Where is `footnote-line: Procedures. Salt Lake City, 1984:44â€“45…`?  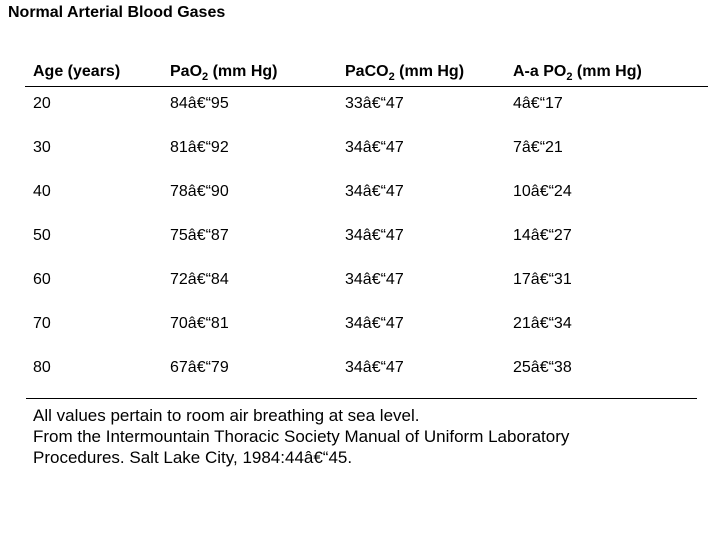
footnote-line: Procedures. Salt Lake City, 1984:44â€“45… is located at coordinates (193, 457).